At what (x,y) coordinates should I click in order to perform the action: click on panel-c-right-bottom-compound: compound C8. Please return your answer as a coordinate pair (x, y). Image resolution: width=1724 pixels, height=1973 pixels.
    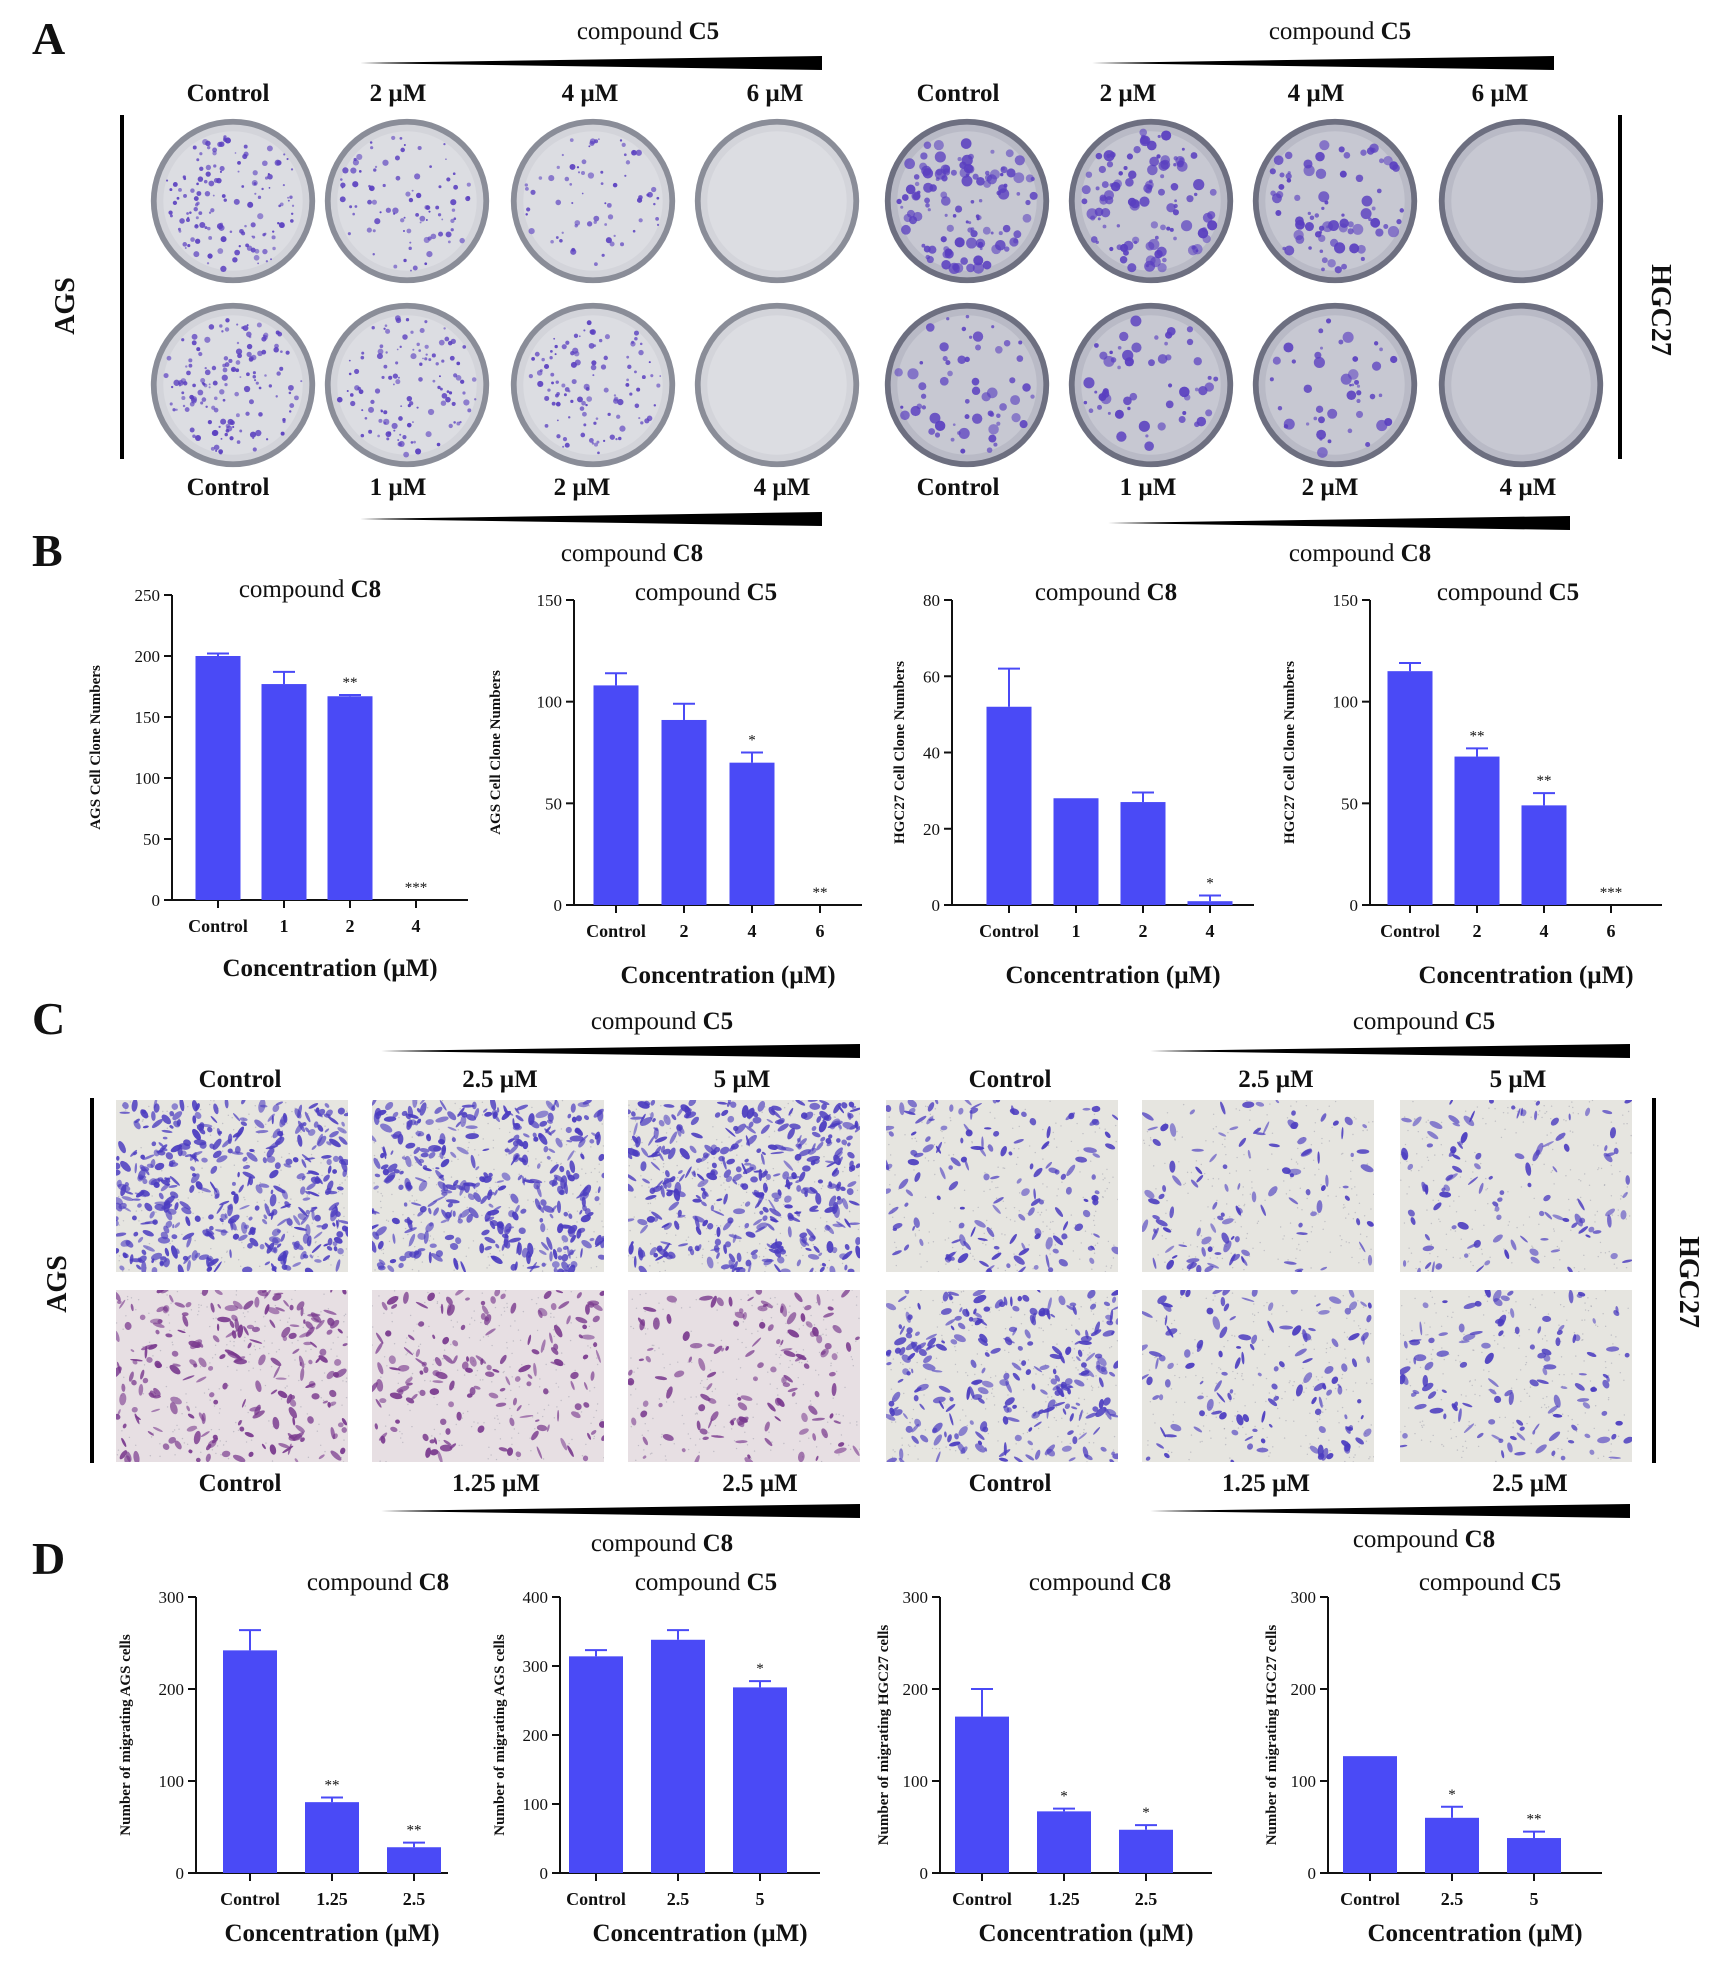
    Looking at the image, I should click on (1424, 1539).